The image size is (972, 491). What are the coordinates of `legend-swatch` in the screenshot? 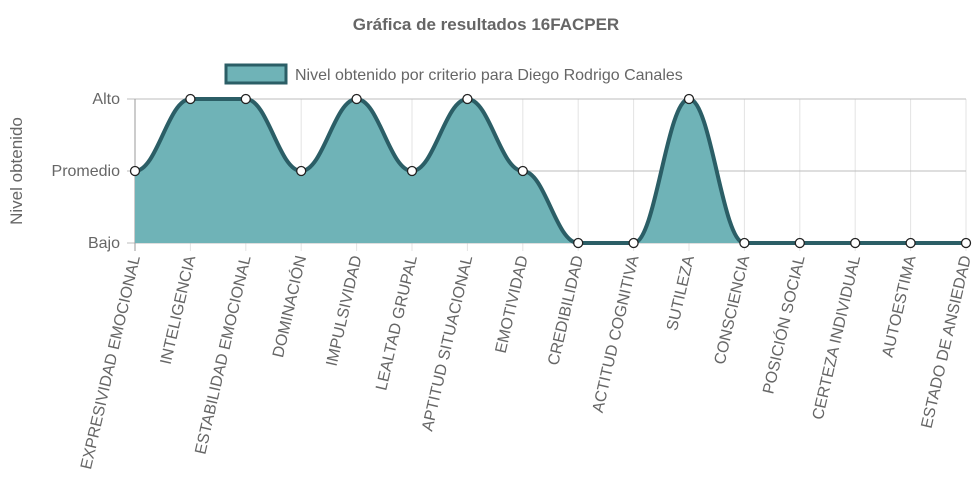 It's located at (256, 74).